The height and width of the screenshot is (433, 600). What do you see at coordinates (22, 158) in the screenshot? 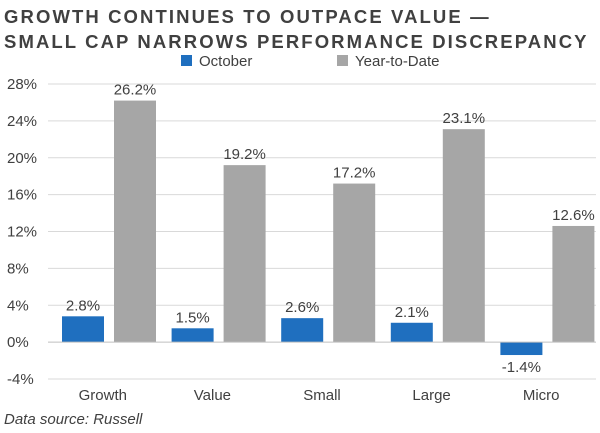
I see `y-tick-label: 20%` at bounding box center [22, 158].